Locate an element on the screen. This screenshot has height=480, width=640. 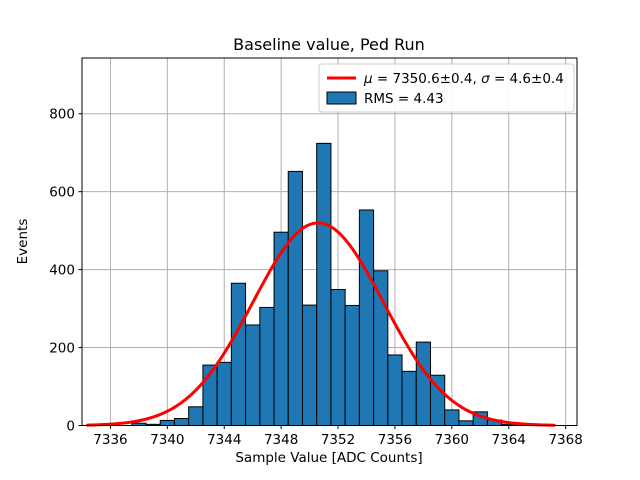
legend-box is located at coordinates (446, 88).